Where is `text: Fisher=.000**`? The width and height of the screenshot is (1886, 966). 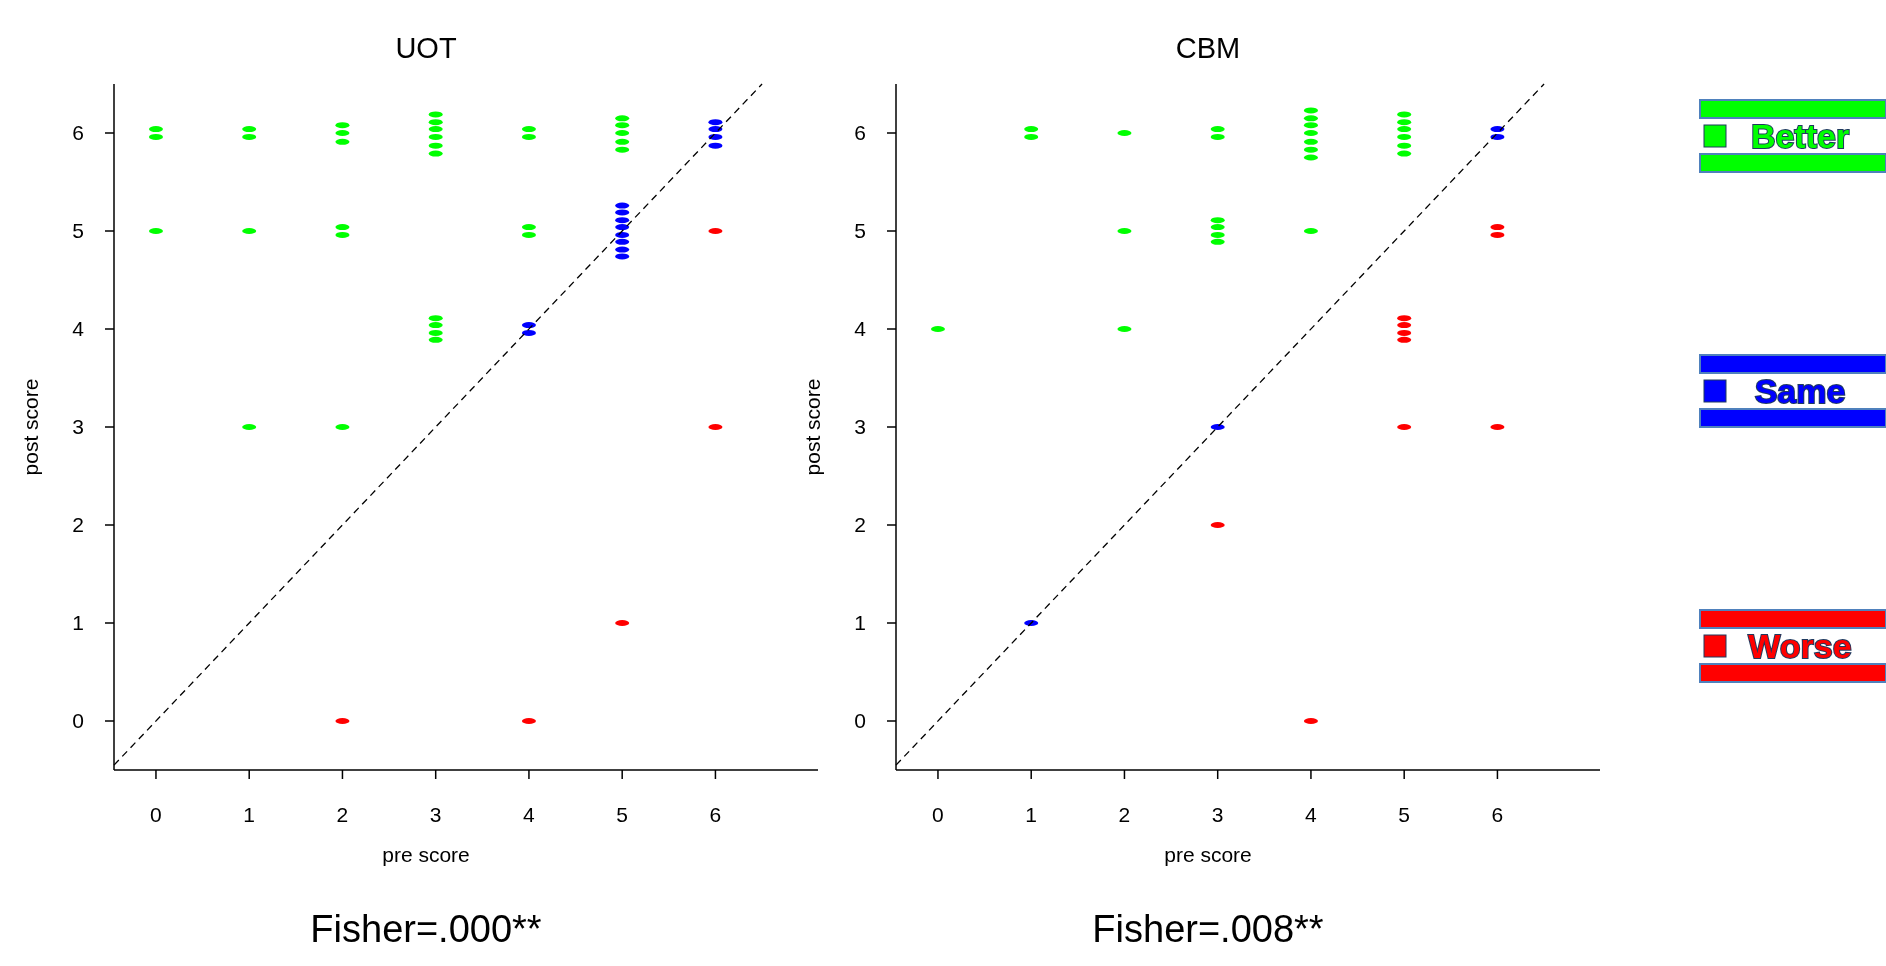
text: Fisher=.000** is located at coordinates (426, 929).